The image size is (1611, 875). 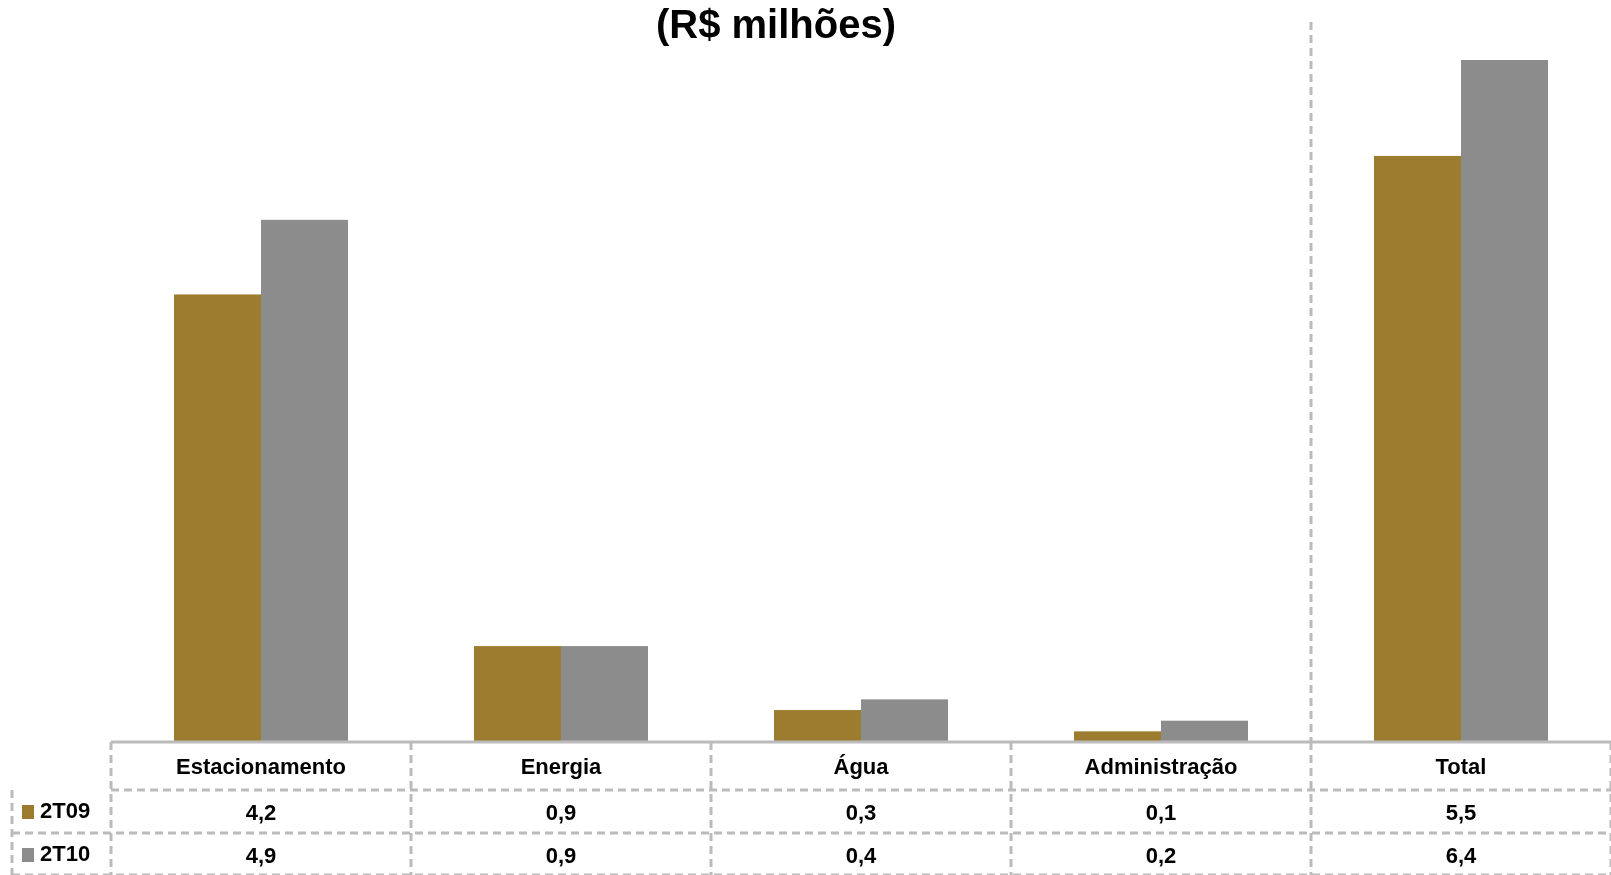 What do you see at coordinates (776, 24) in the screenshot?
I see `chart-title: (R$ milhões)` at bounding box center [776, 24].